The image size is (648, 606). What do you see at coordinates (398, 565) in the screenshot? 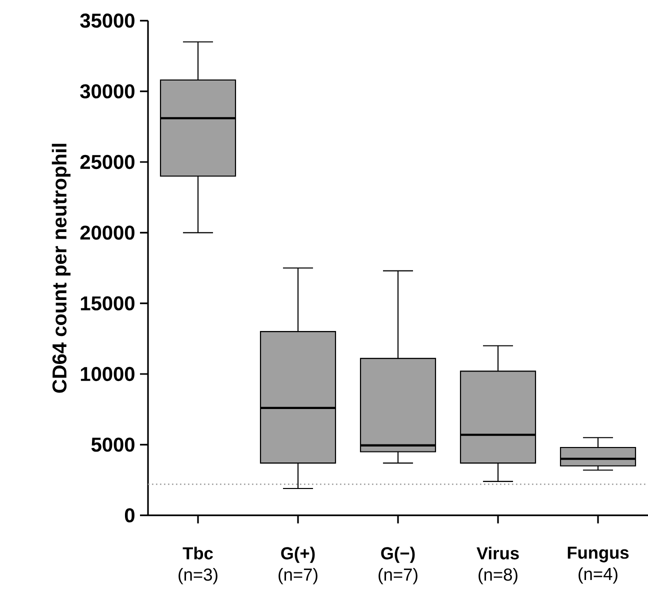
I see `x-tick-label: G(−) (n=7)` at bounding box center [398, 565].